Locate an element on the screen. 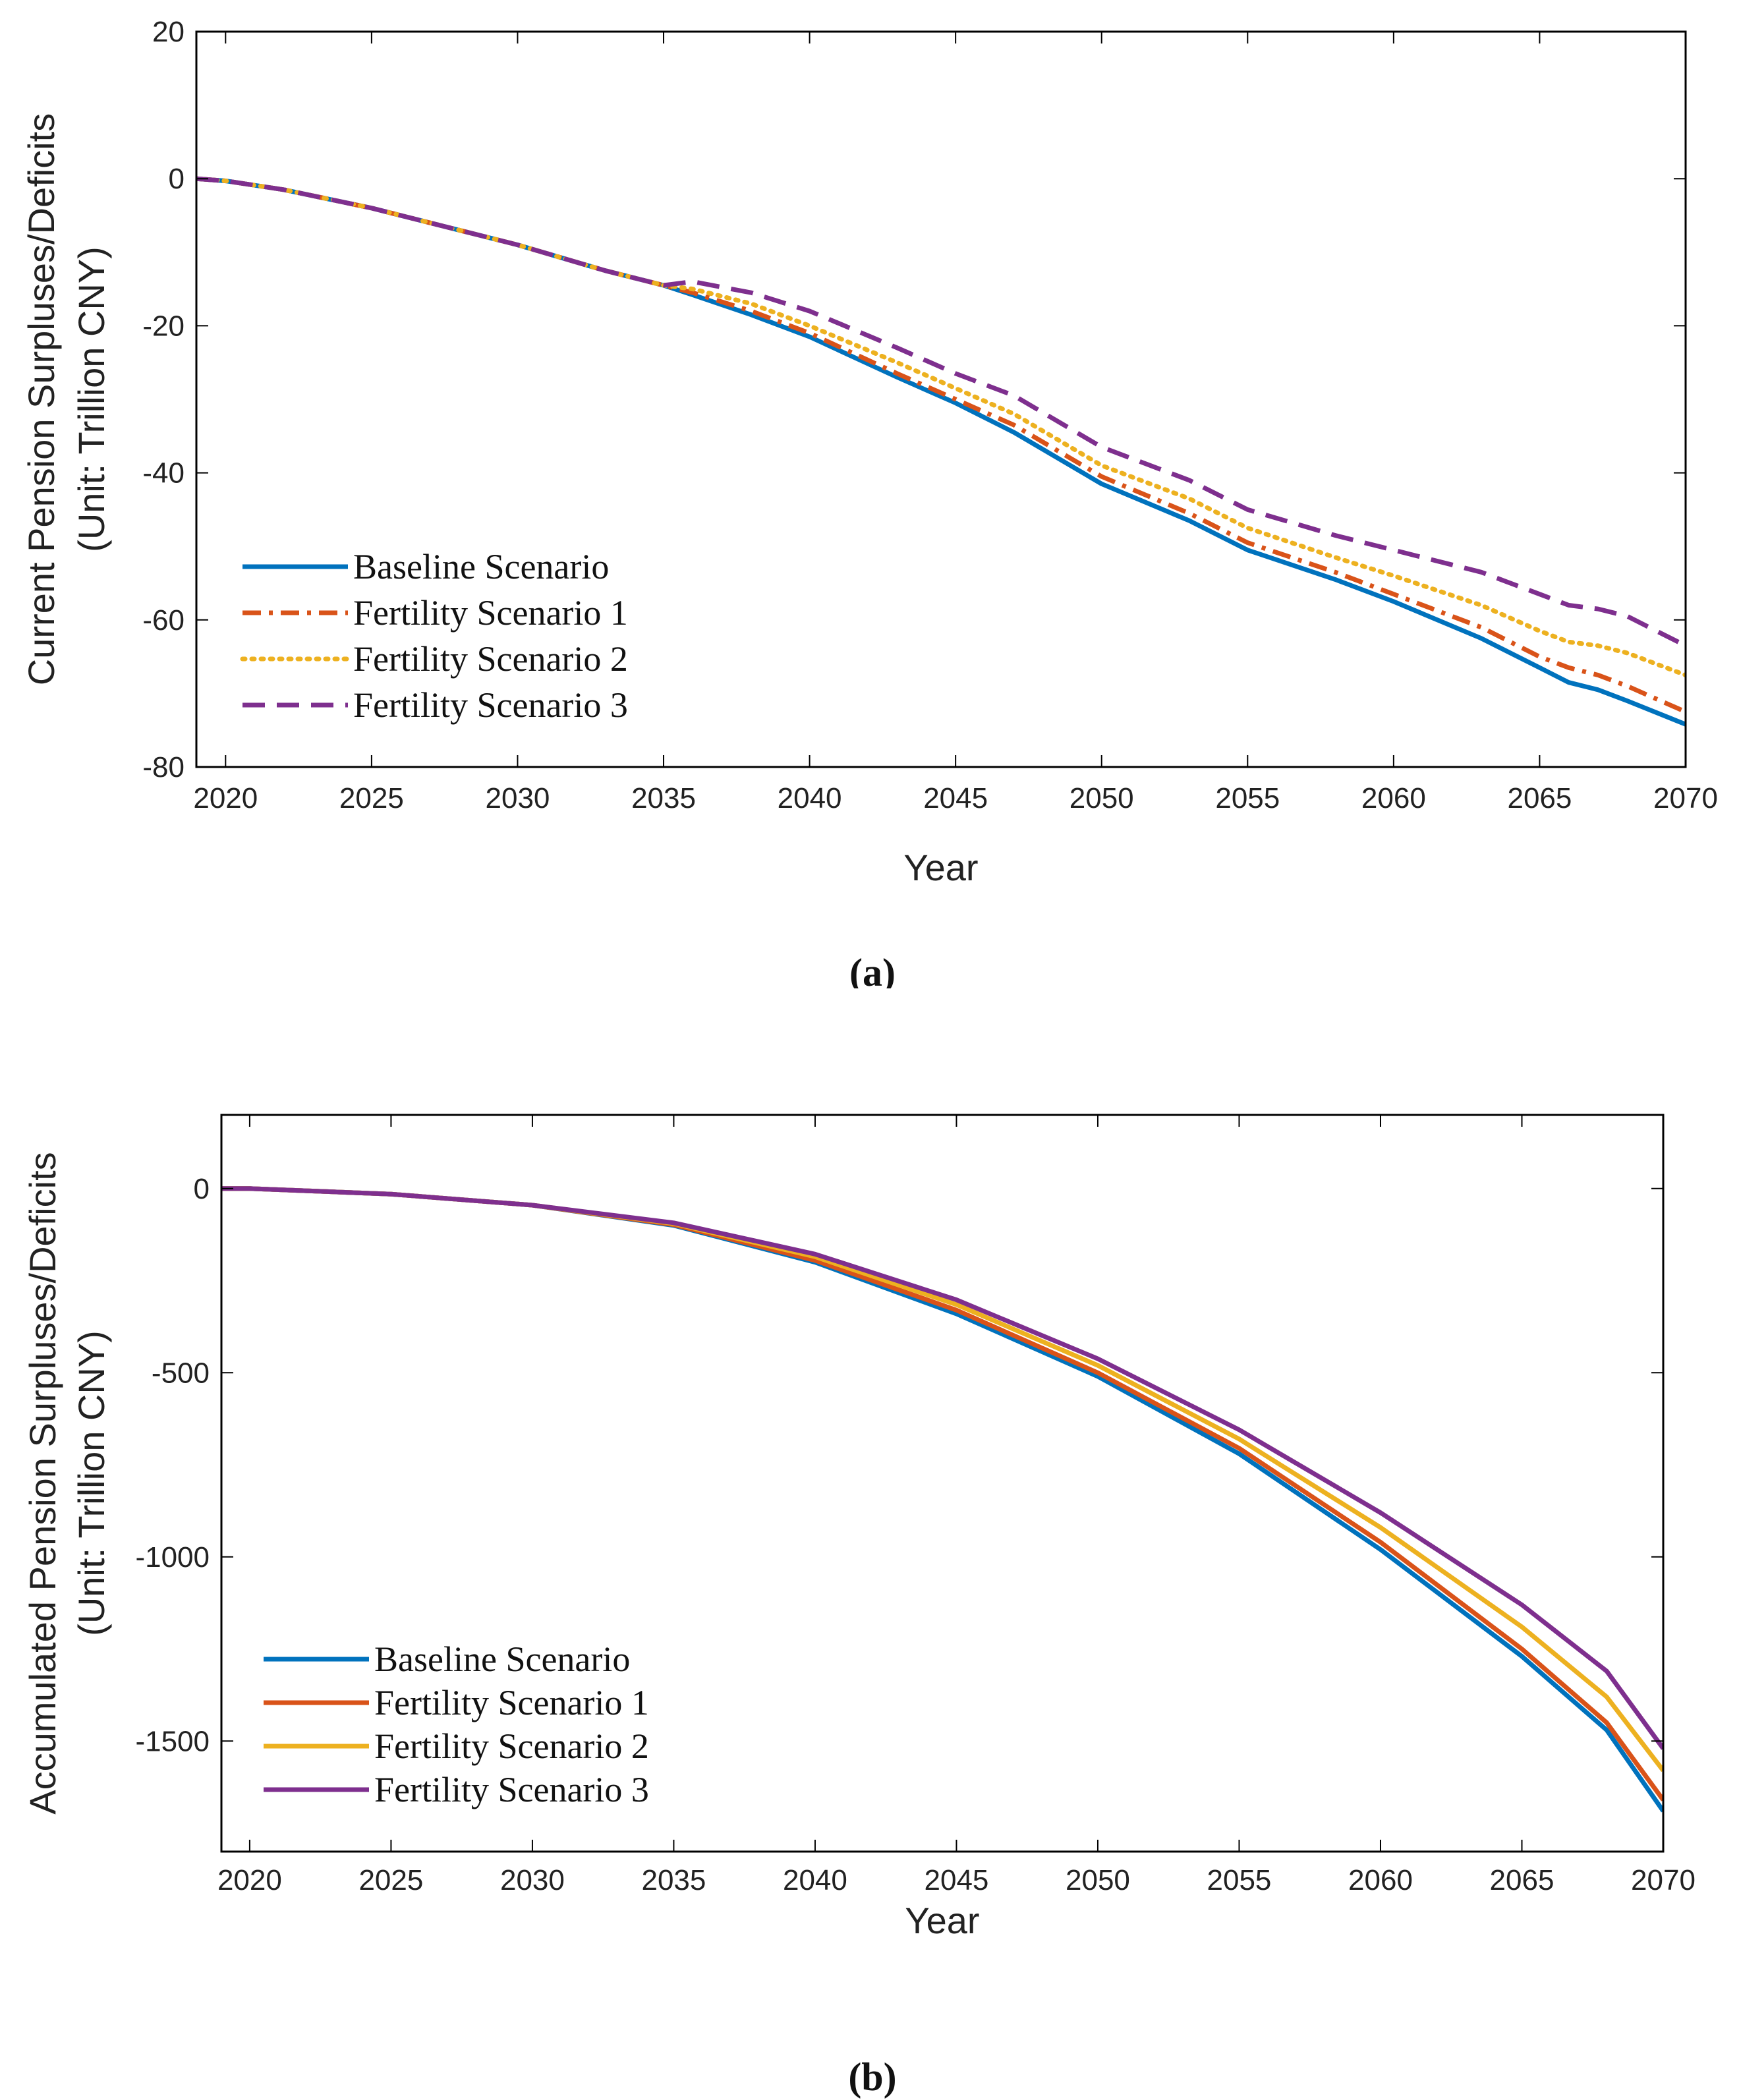 The height and width of the screenshot is (2100, 1739). y-axis-label-line1: Current Pension Surpluses/Deficits is located at coordinates (41, 399).